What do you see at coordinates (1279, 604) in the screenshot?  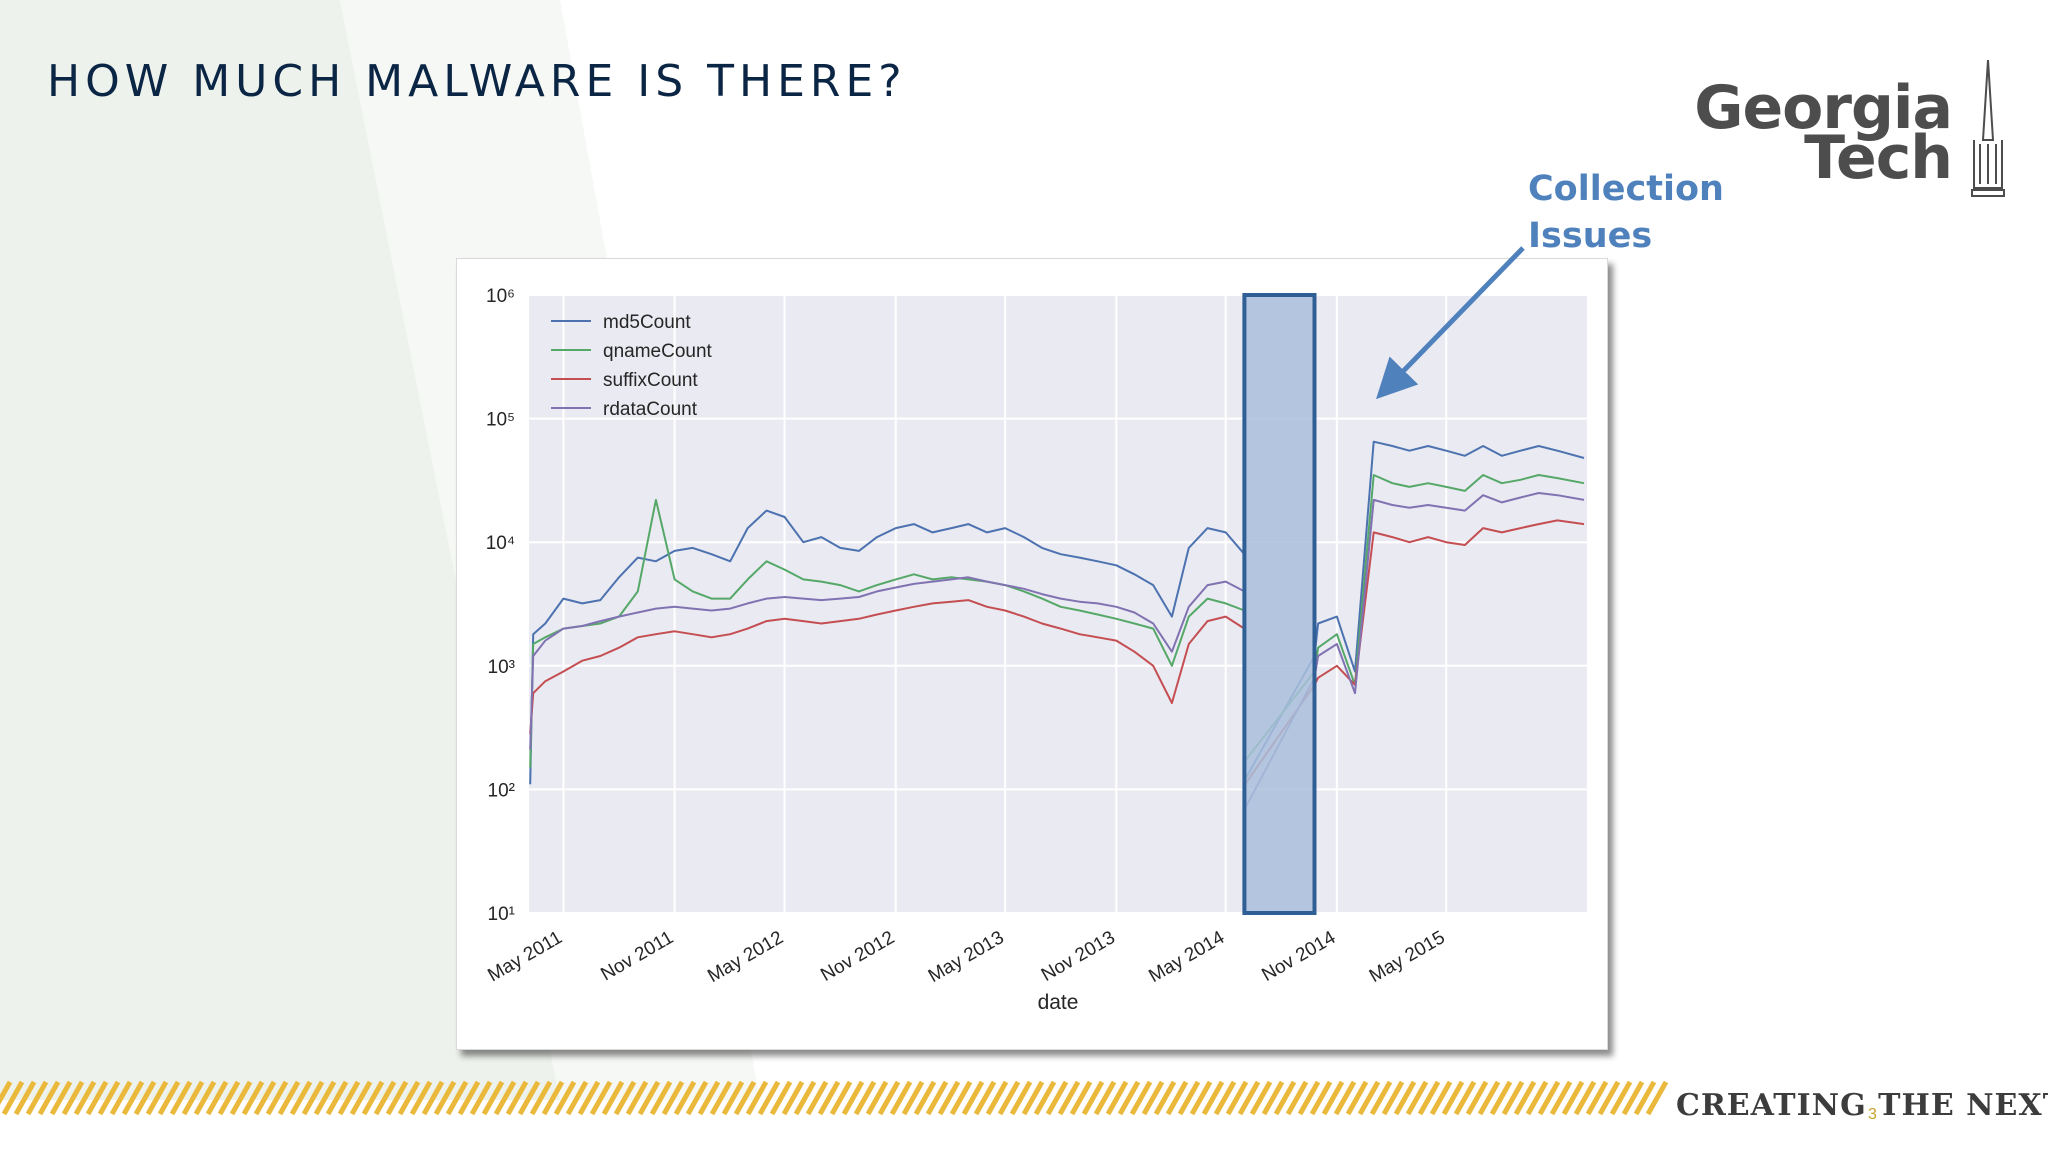 I see `collection-issues-highlight` at bounding box center [1279, 604].